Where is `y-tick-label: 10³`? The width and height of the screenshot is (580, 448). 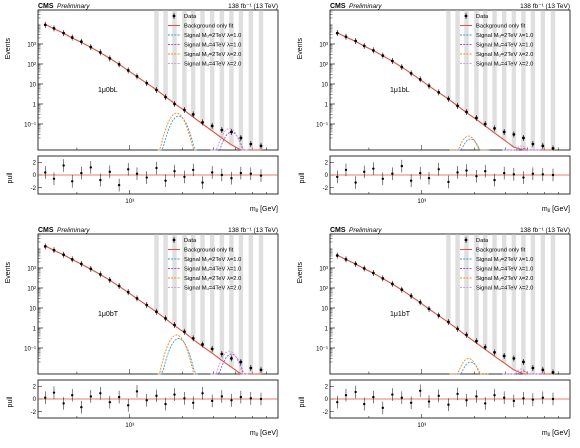
y-tick-label: 10³ is located at coordinates (31, 269).